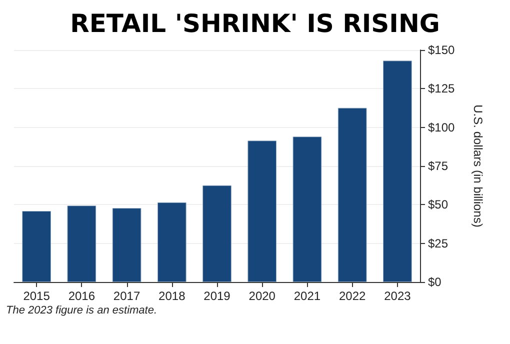 The image size is (510, 344). Describe the element at coordinates (398, 296) in the screenshot. I see `x-tick-label: 2023` at that location.